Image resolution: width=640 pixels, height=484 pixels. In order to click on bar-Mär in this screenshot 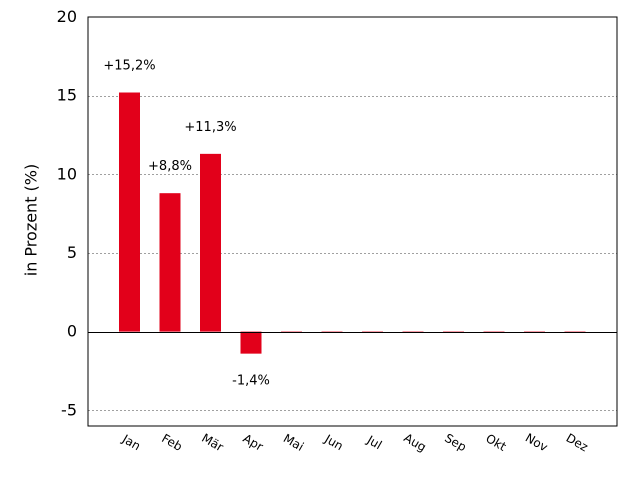, I will do `click(210, 242)`.